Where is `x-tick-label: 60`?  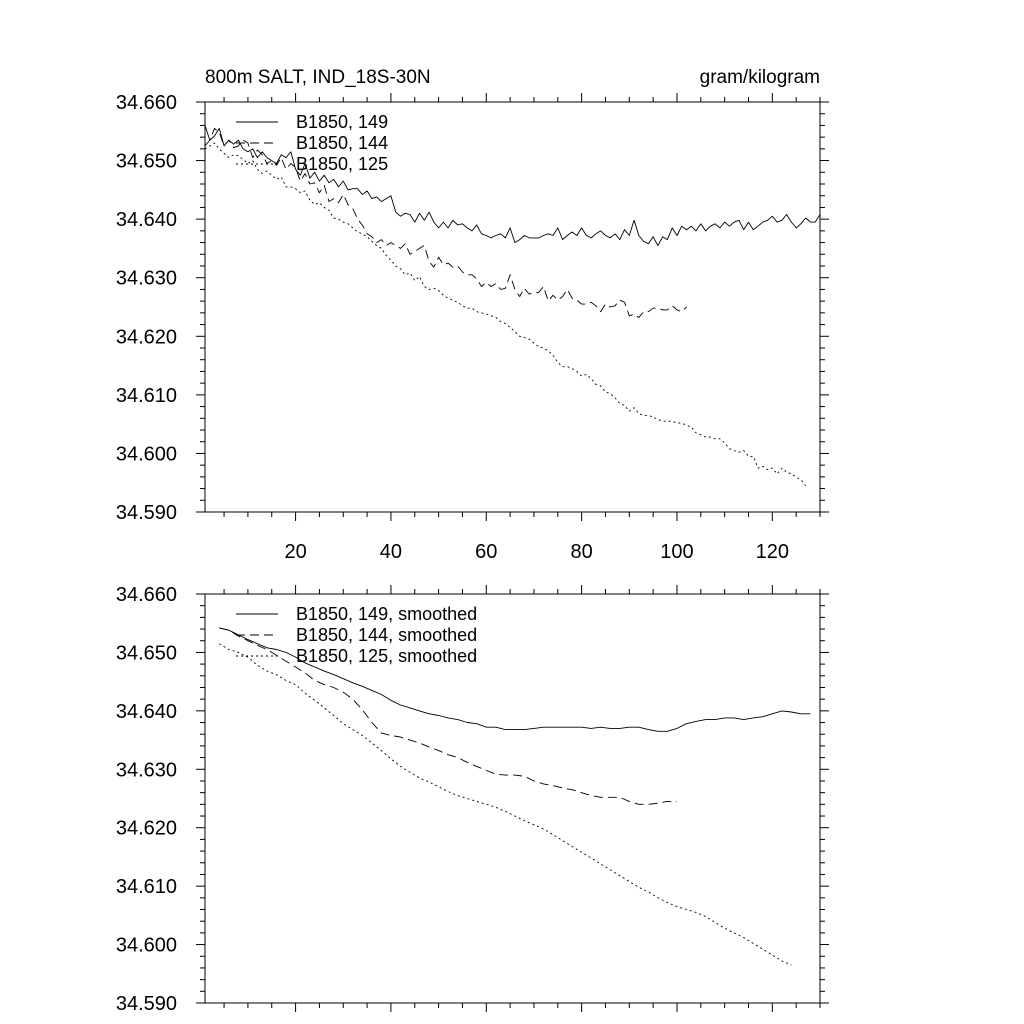
x-tick-label: 60 is located at coordinates (486, 552).